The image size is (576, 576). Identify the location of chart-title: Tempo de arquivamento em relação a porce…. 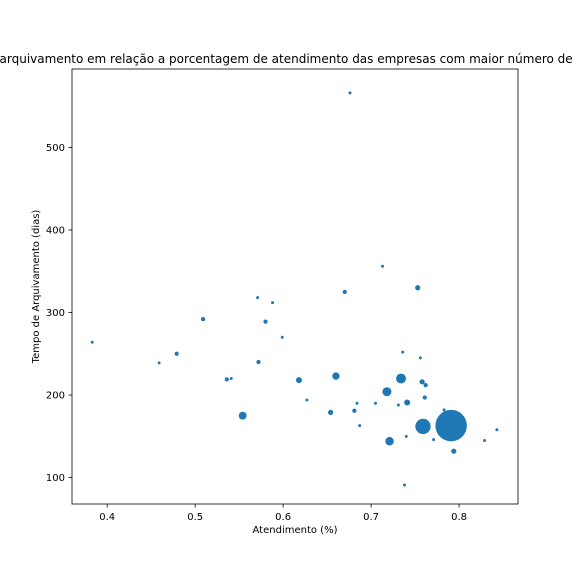
(288, 59).